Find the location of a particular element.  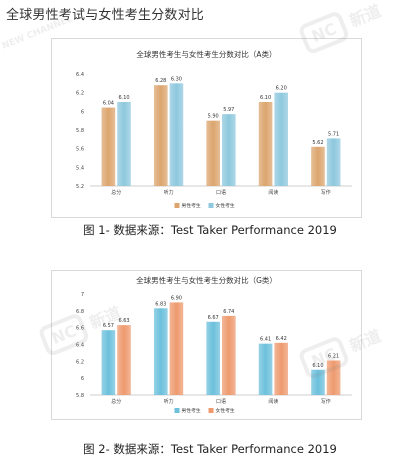

y-tick-label: 6.8 is located at coordinates (80, 312).